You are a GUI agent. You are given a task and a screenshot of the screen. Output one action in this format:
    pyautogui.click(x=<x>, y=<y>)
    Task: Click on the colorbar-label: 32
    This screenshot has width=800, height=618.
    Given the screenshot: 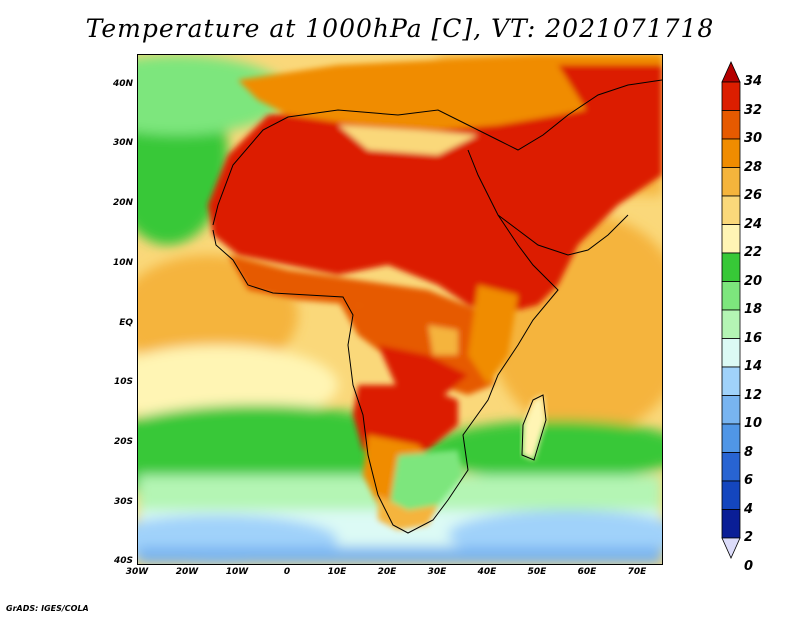 What is the action you would take?
    pyautogui.click(x=753, y=110)
    